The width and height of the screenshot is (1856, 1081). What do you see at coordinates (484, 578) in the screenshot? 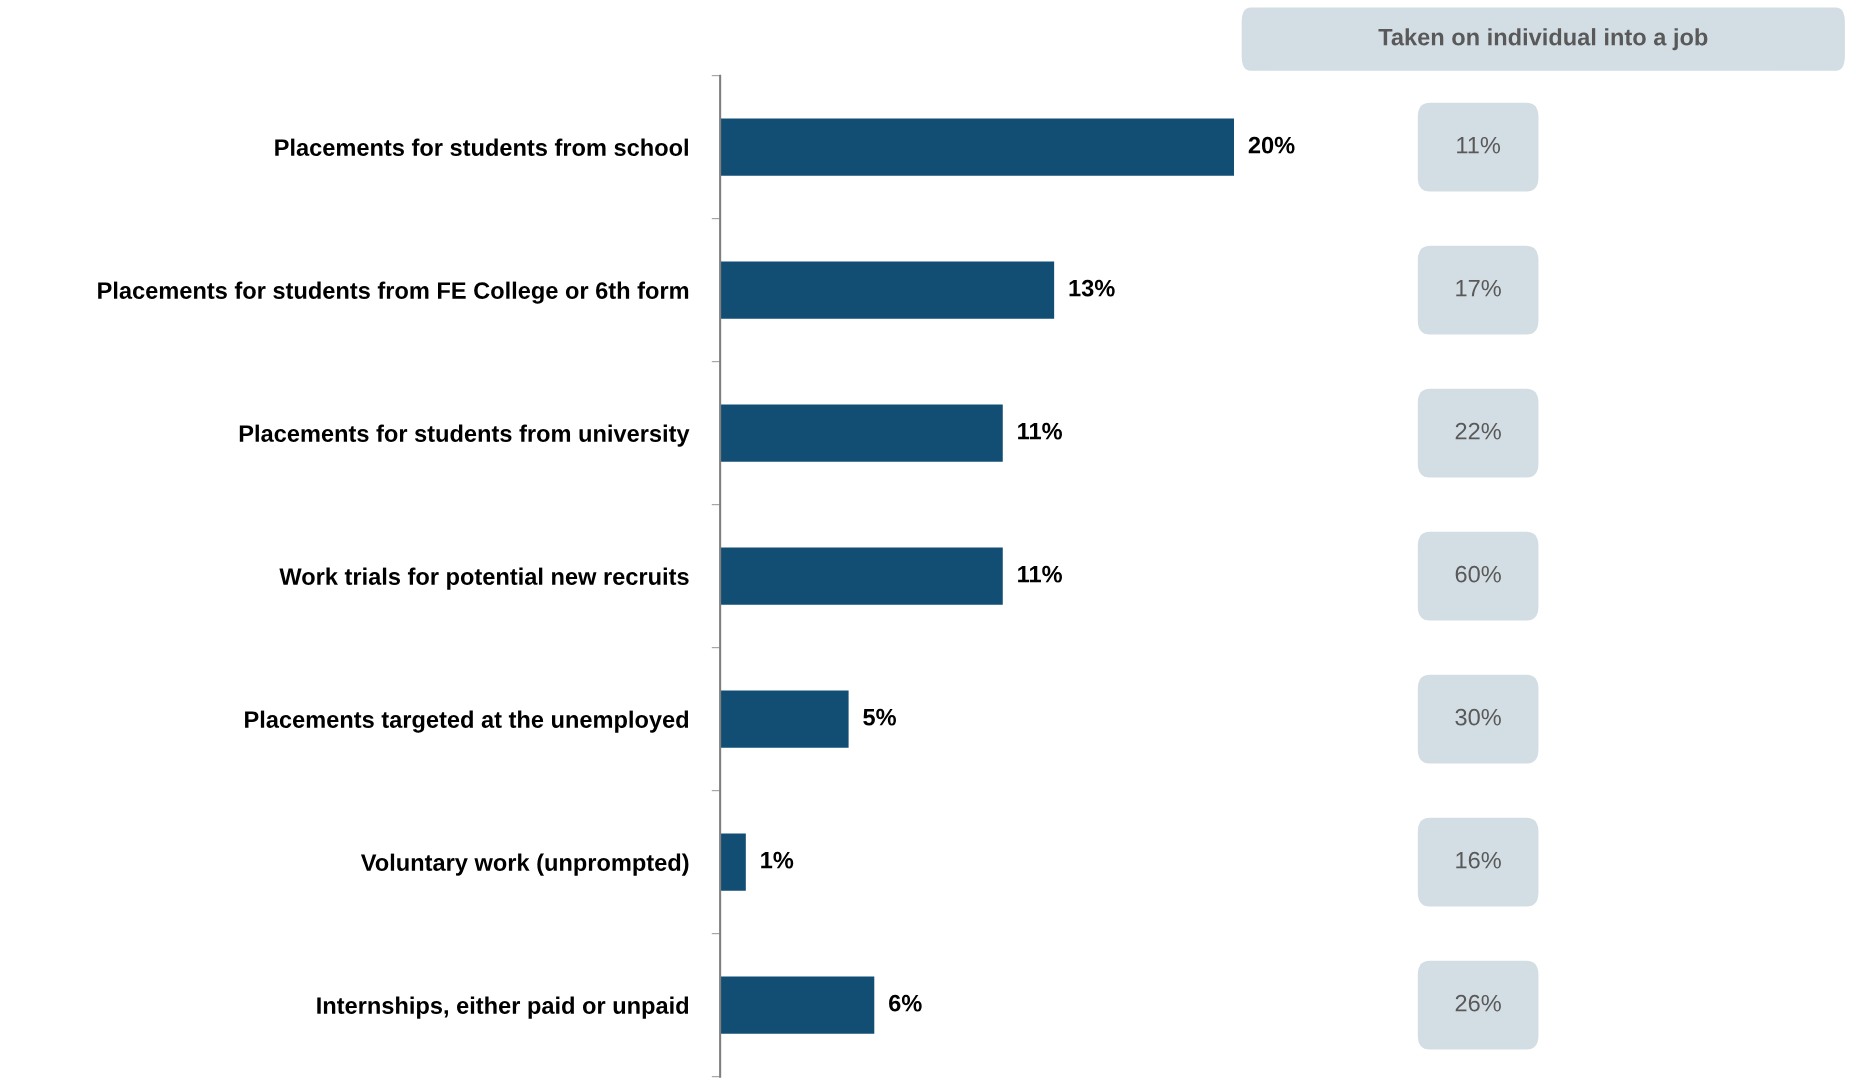
I see `y-tick-label: Work trials for potential new recruits` at bounding box center [484, 578].